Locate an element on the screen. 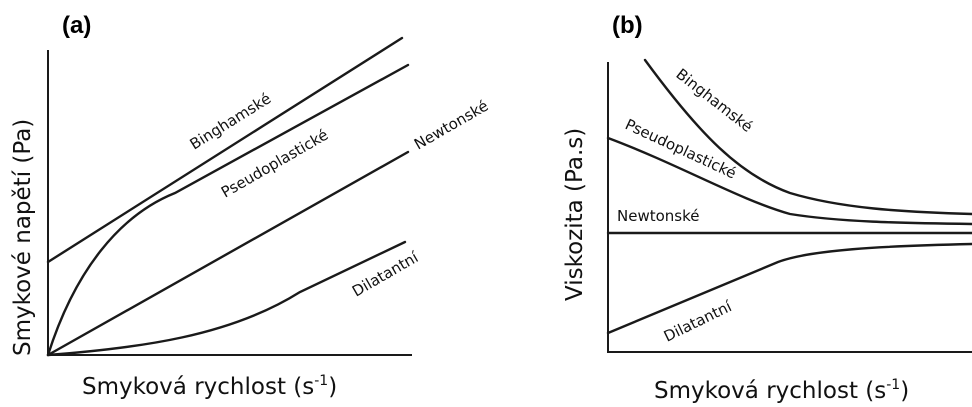 Image resolution: width=972 pixels, height=407 pixels. panel-a-label-newtonian: Newtonské is located at coordinates (451, 125).